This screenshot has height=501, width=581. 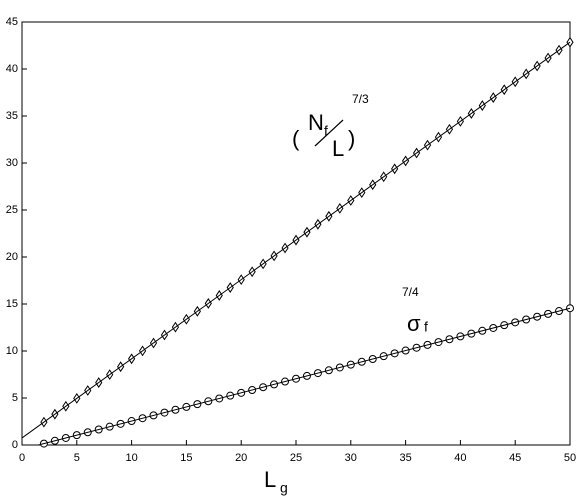 What do you see at coordinates (410, 292) in the screenshot?
I see `annotation: 7/4` at bounding box center [410, 292].